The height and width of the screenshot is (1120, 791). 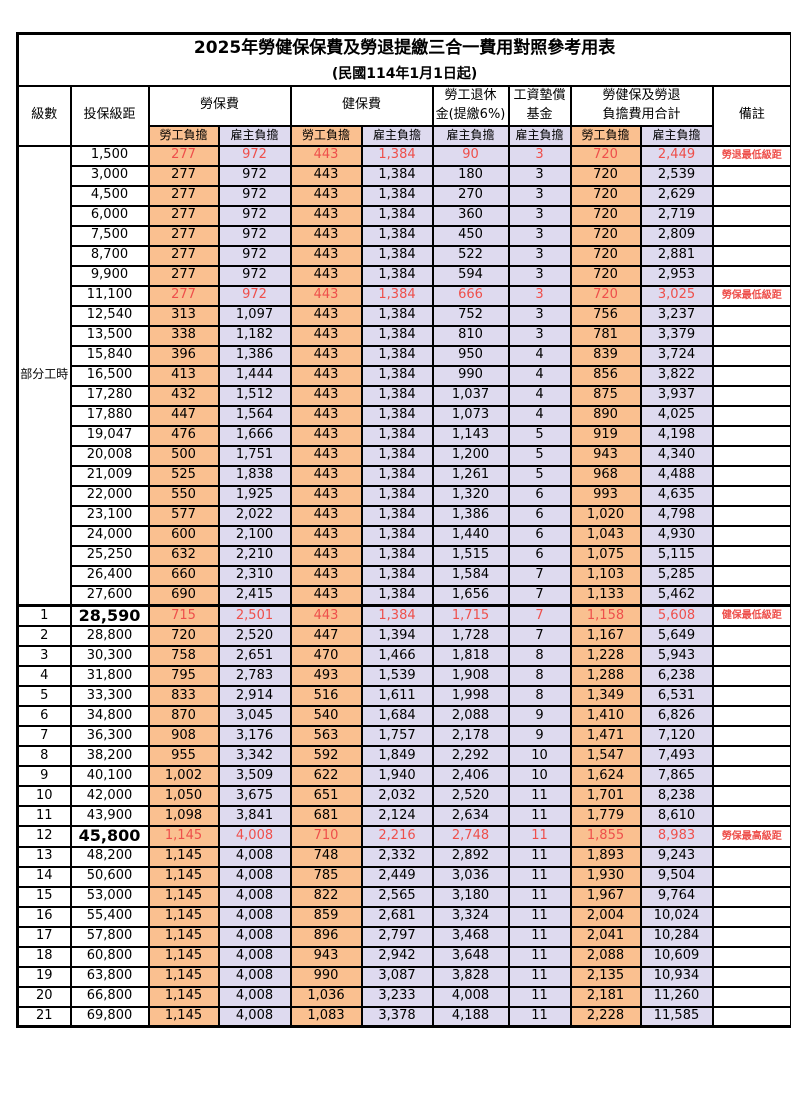 What do you see at coordinates (539, 375) in the screenshot?
I see `fee-cell: 4` at bounding box center [539, 375].